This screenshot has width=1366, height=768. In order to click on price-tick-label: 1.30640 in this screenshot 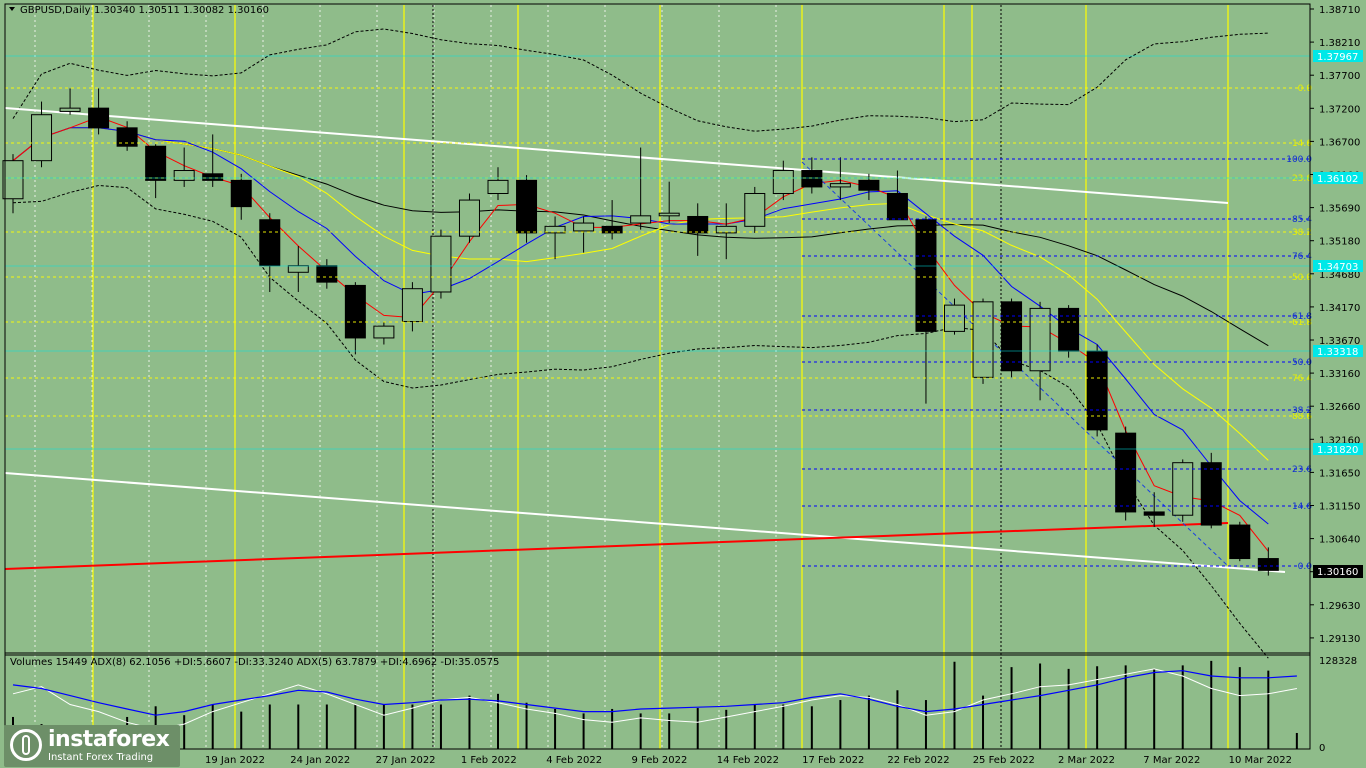, I will do `click(1339, 540)`.